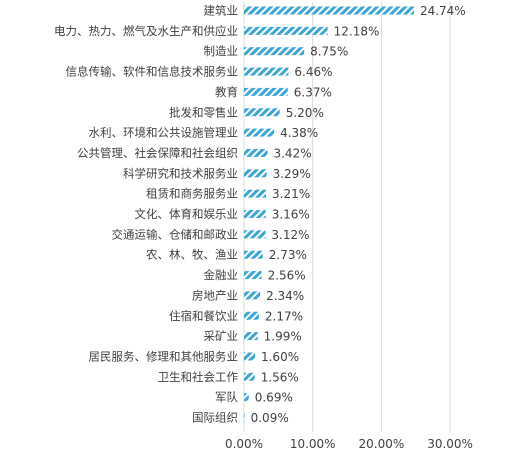  I want to click on value-label: 24.74%, so click(443, 11).